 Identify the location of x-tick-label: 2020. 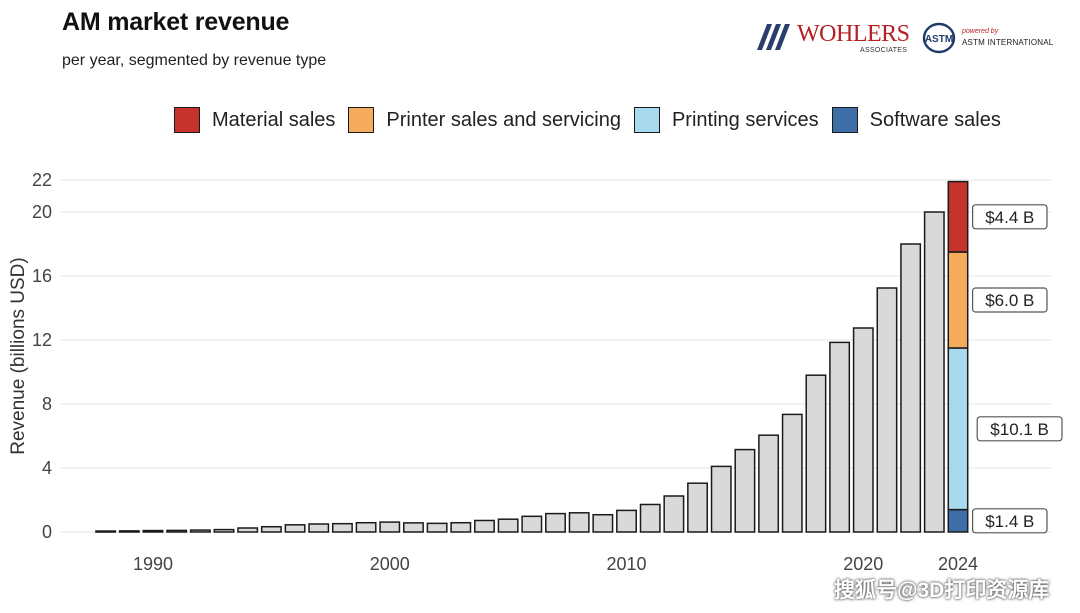
(863, 564).